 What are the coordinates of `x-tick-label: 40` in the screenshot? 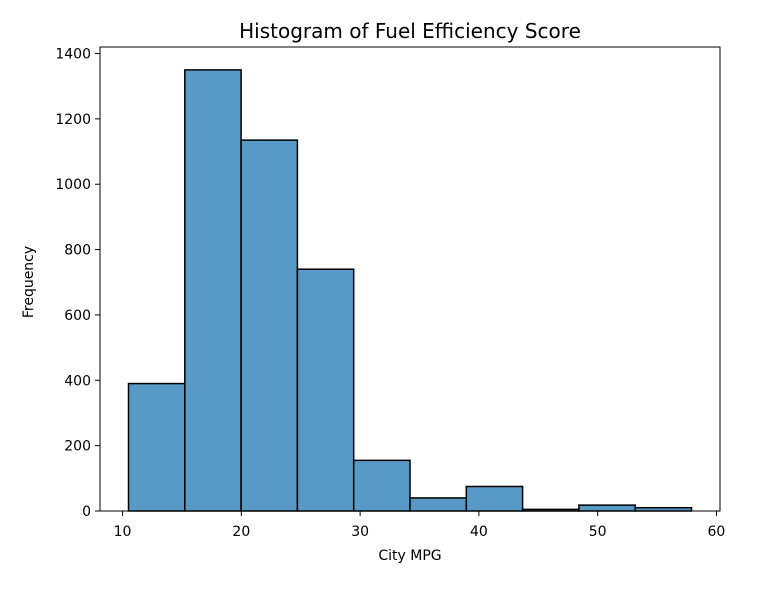 It's located at (479, 532).